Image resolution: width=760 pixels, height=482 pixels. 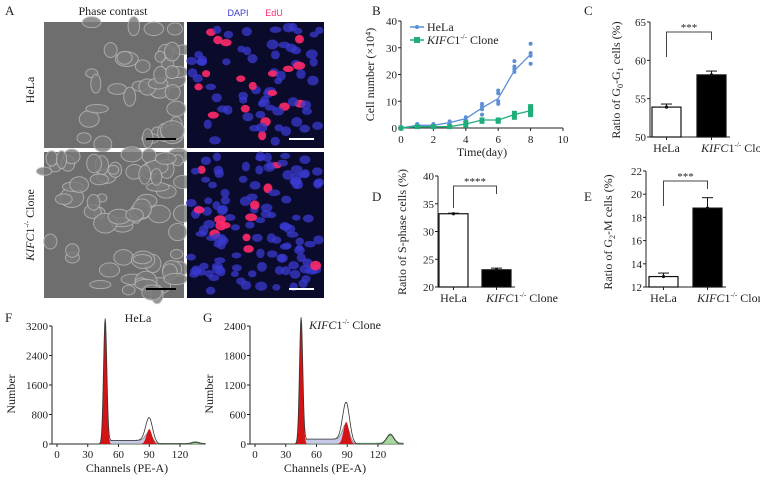 What do you see at coordinates (376, 10) in the screenshot?
I see `panel-label-b: B` at bounding box center [376, 10].